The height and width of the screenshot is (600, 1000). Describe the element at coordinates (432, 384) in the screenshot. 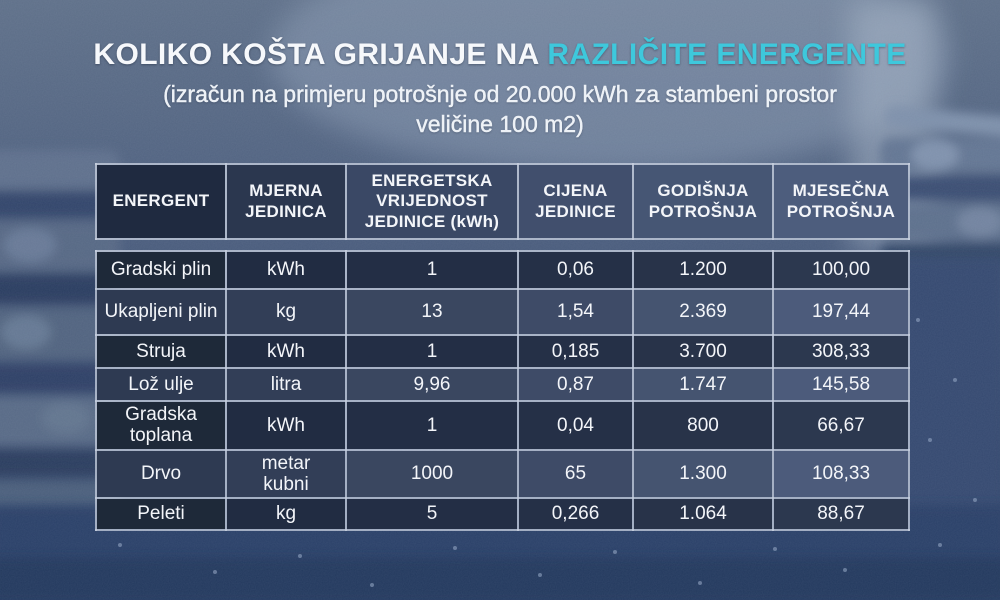

I see `value-cell: 9,96` at that location.